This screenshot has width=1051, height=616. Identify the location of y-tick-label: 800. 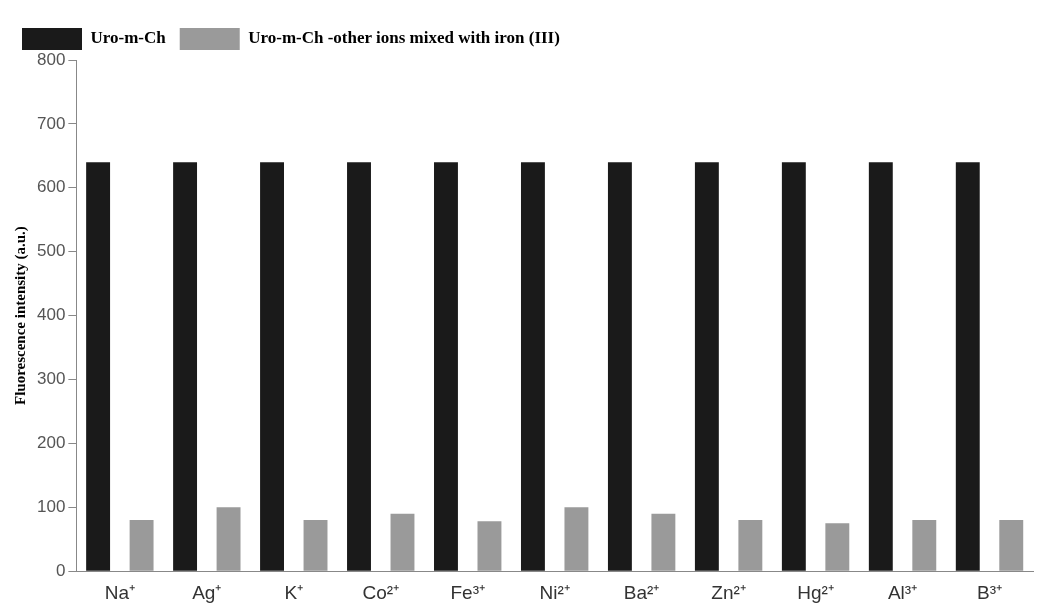
(51, 59).